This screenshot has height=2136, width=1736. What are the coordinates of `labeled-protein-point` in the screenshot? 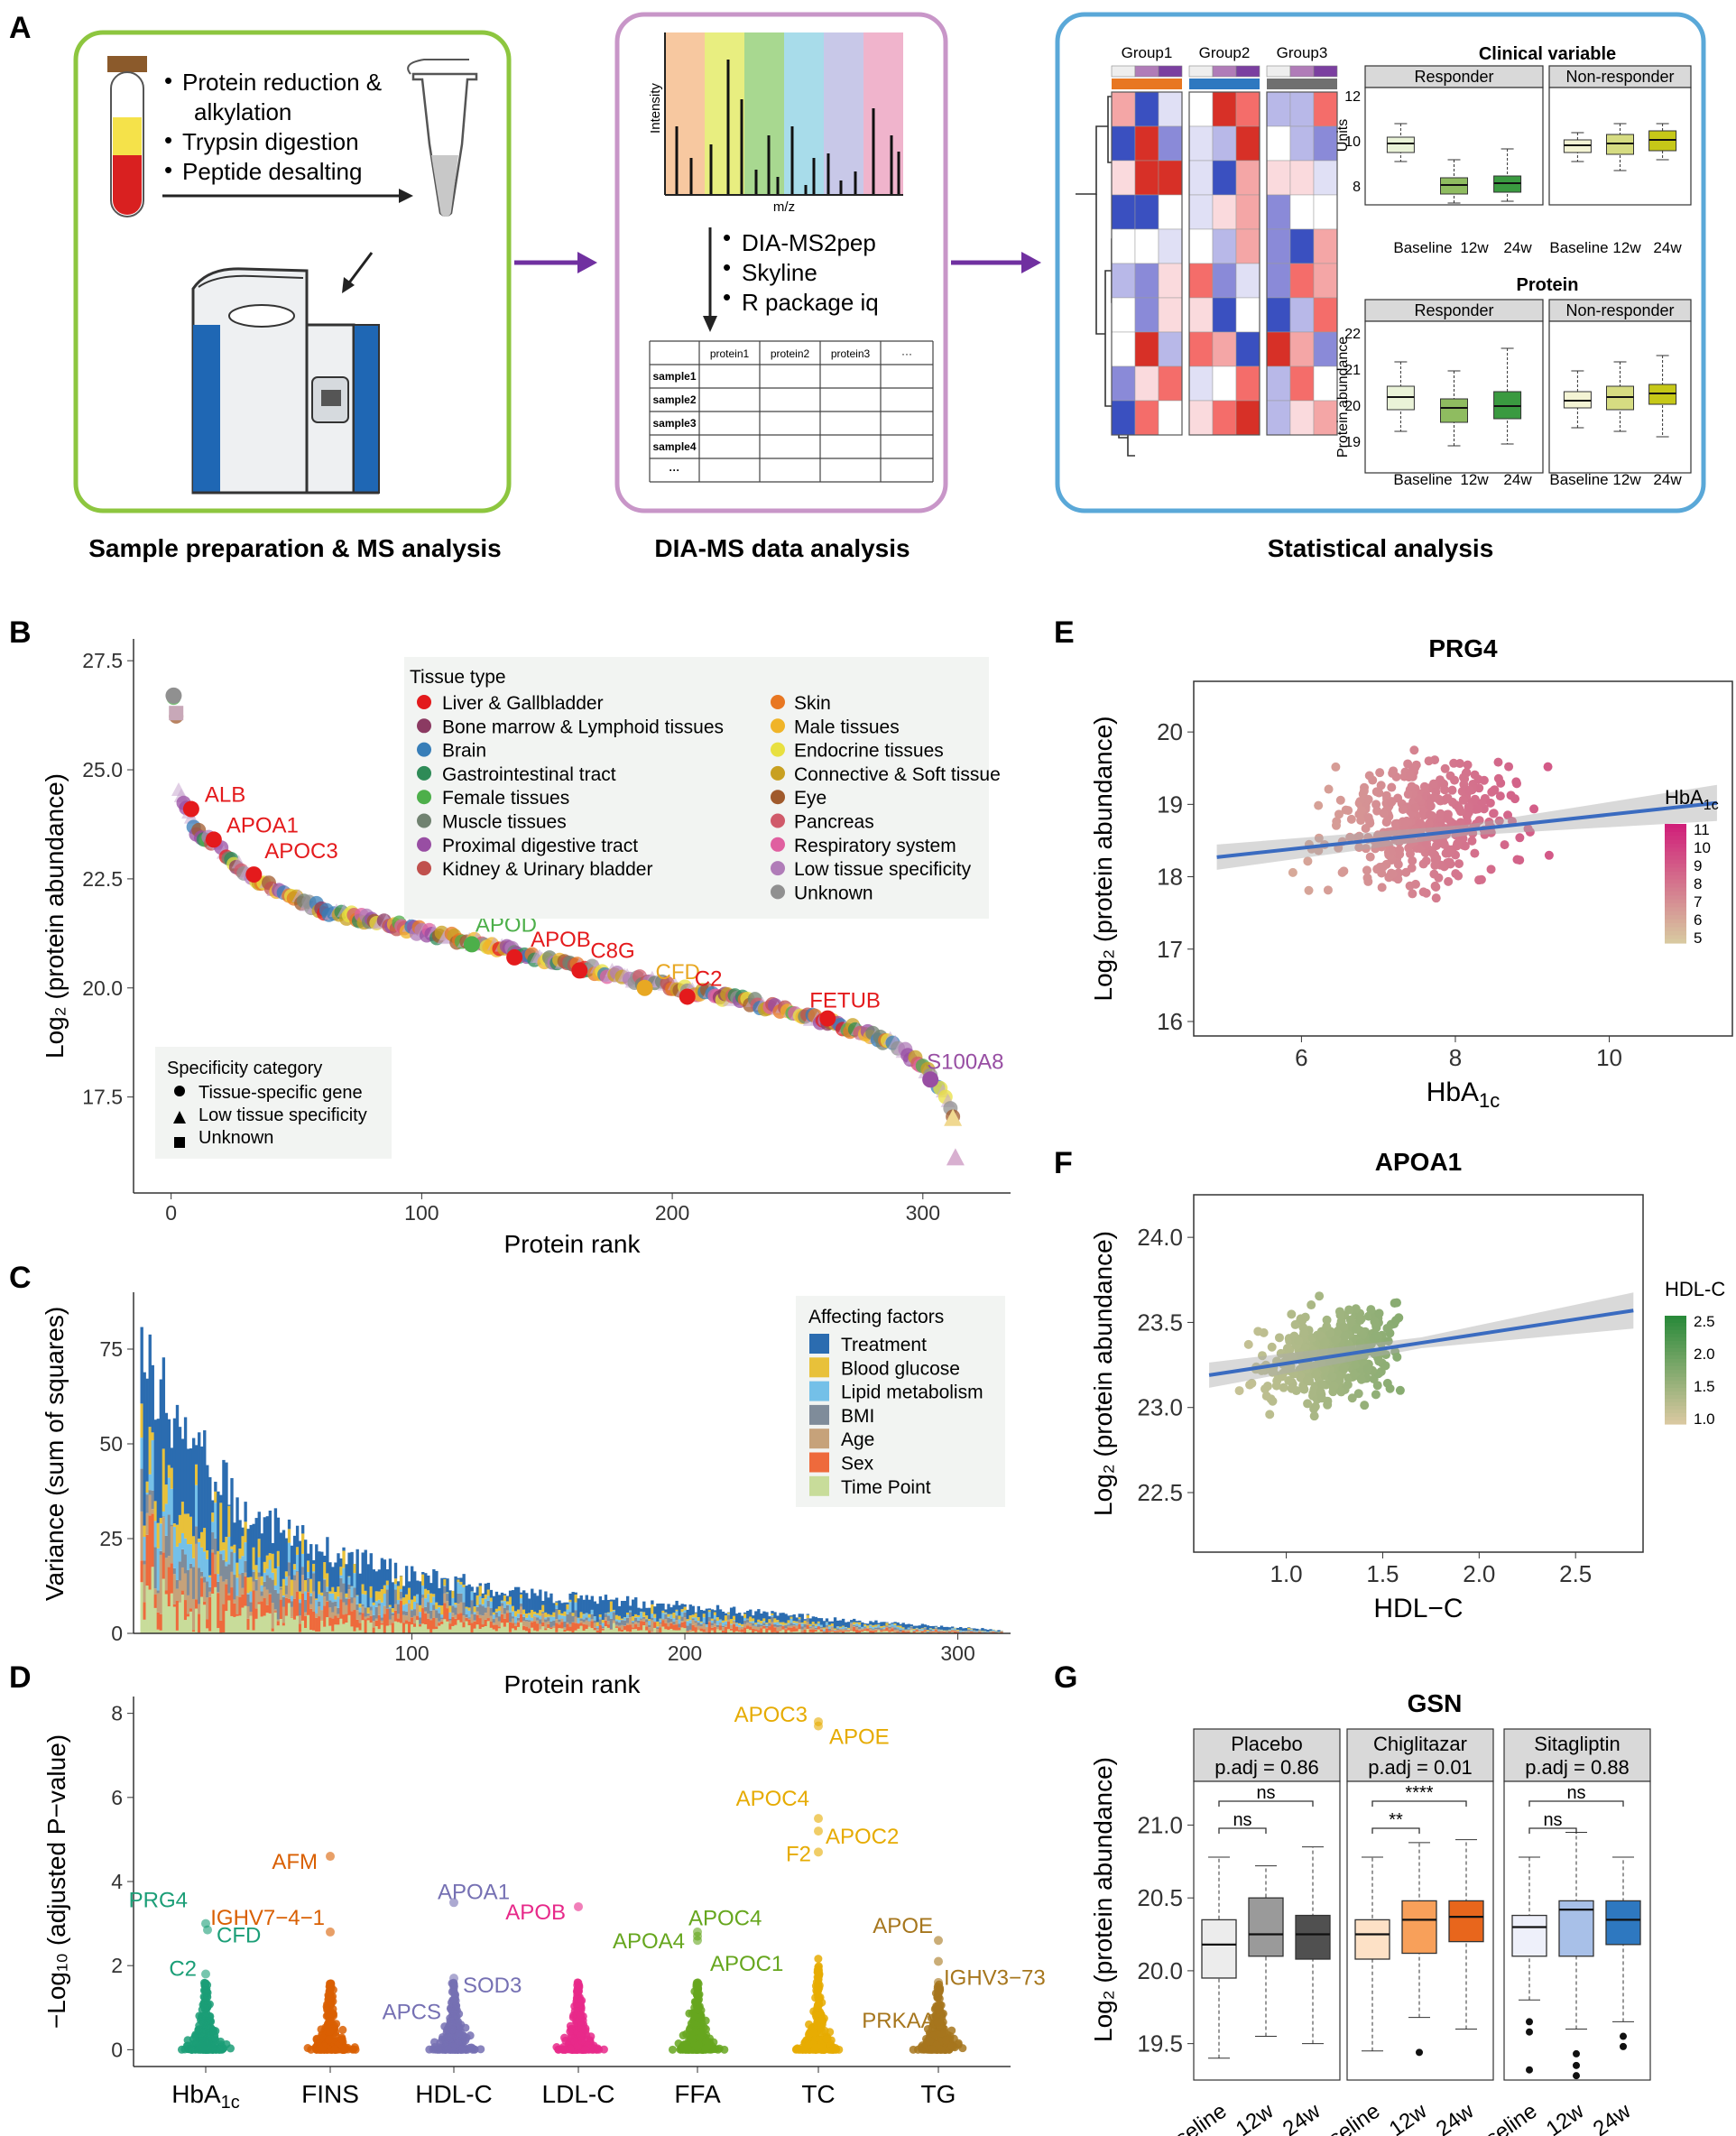 It's located at (931, 1079).